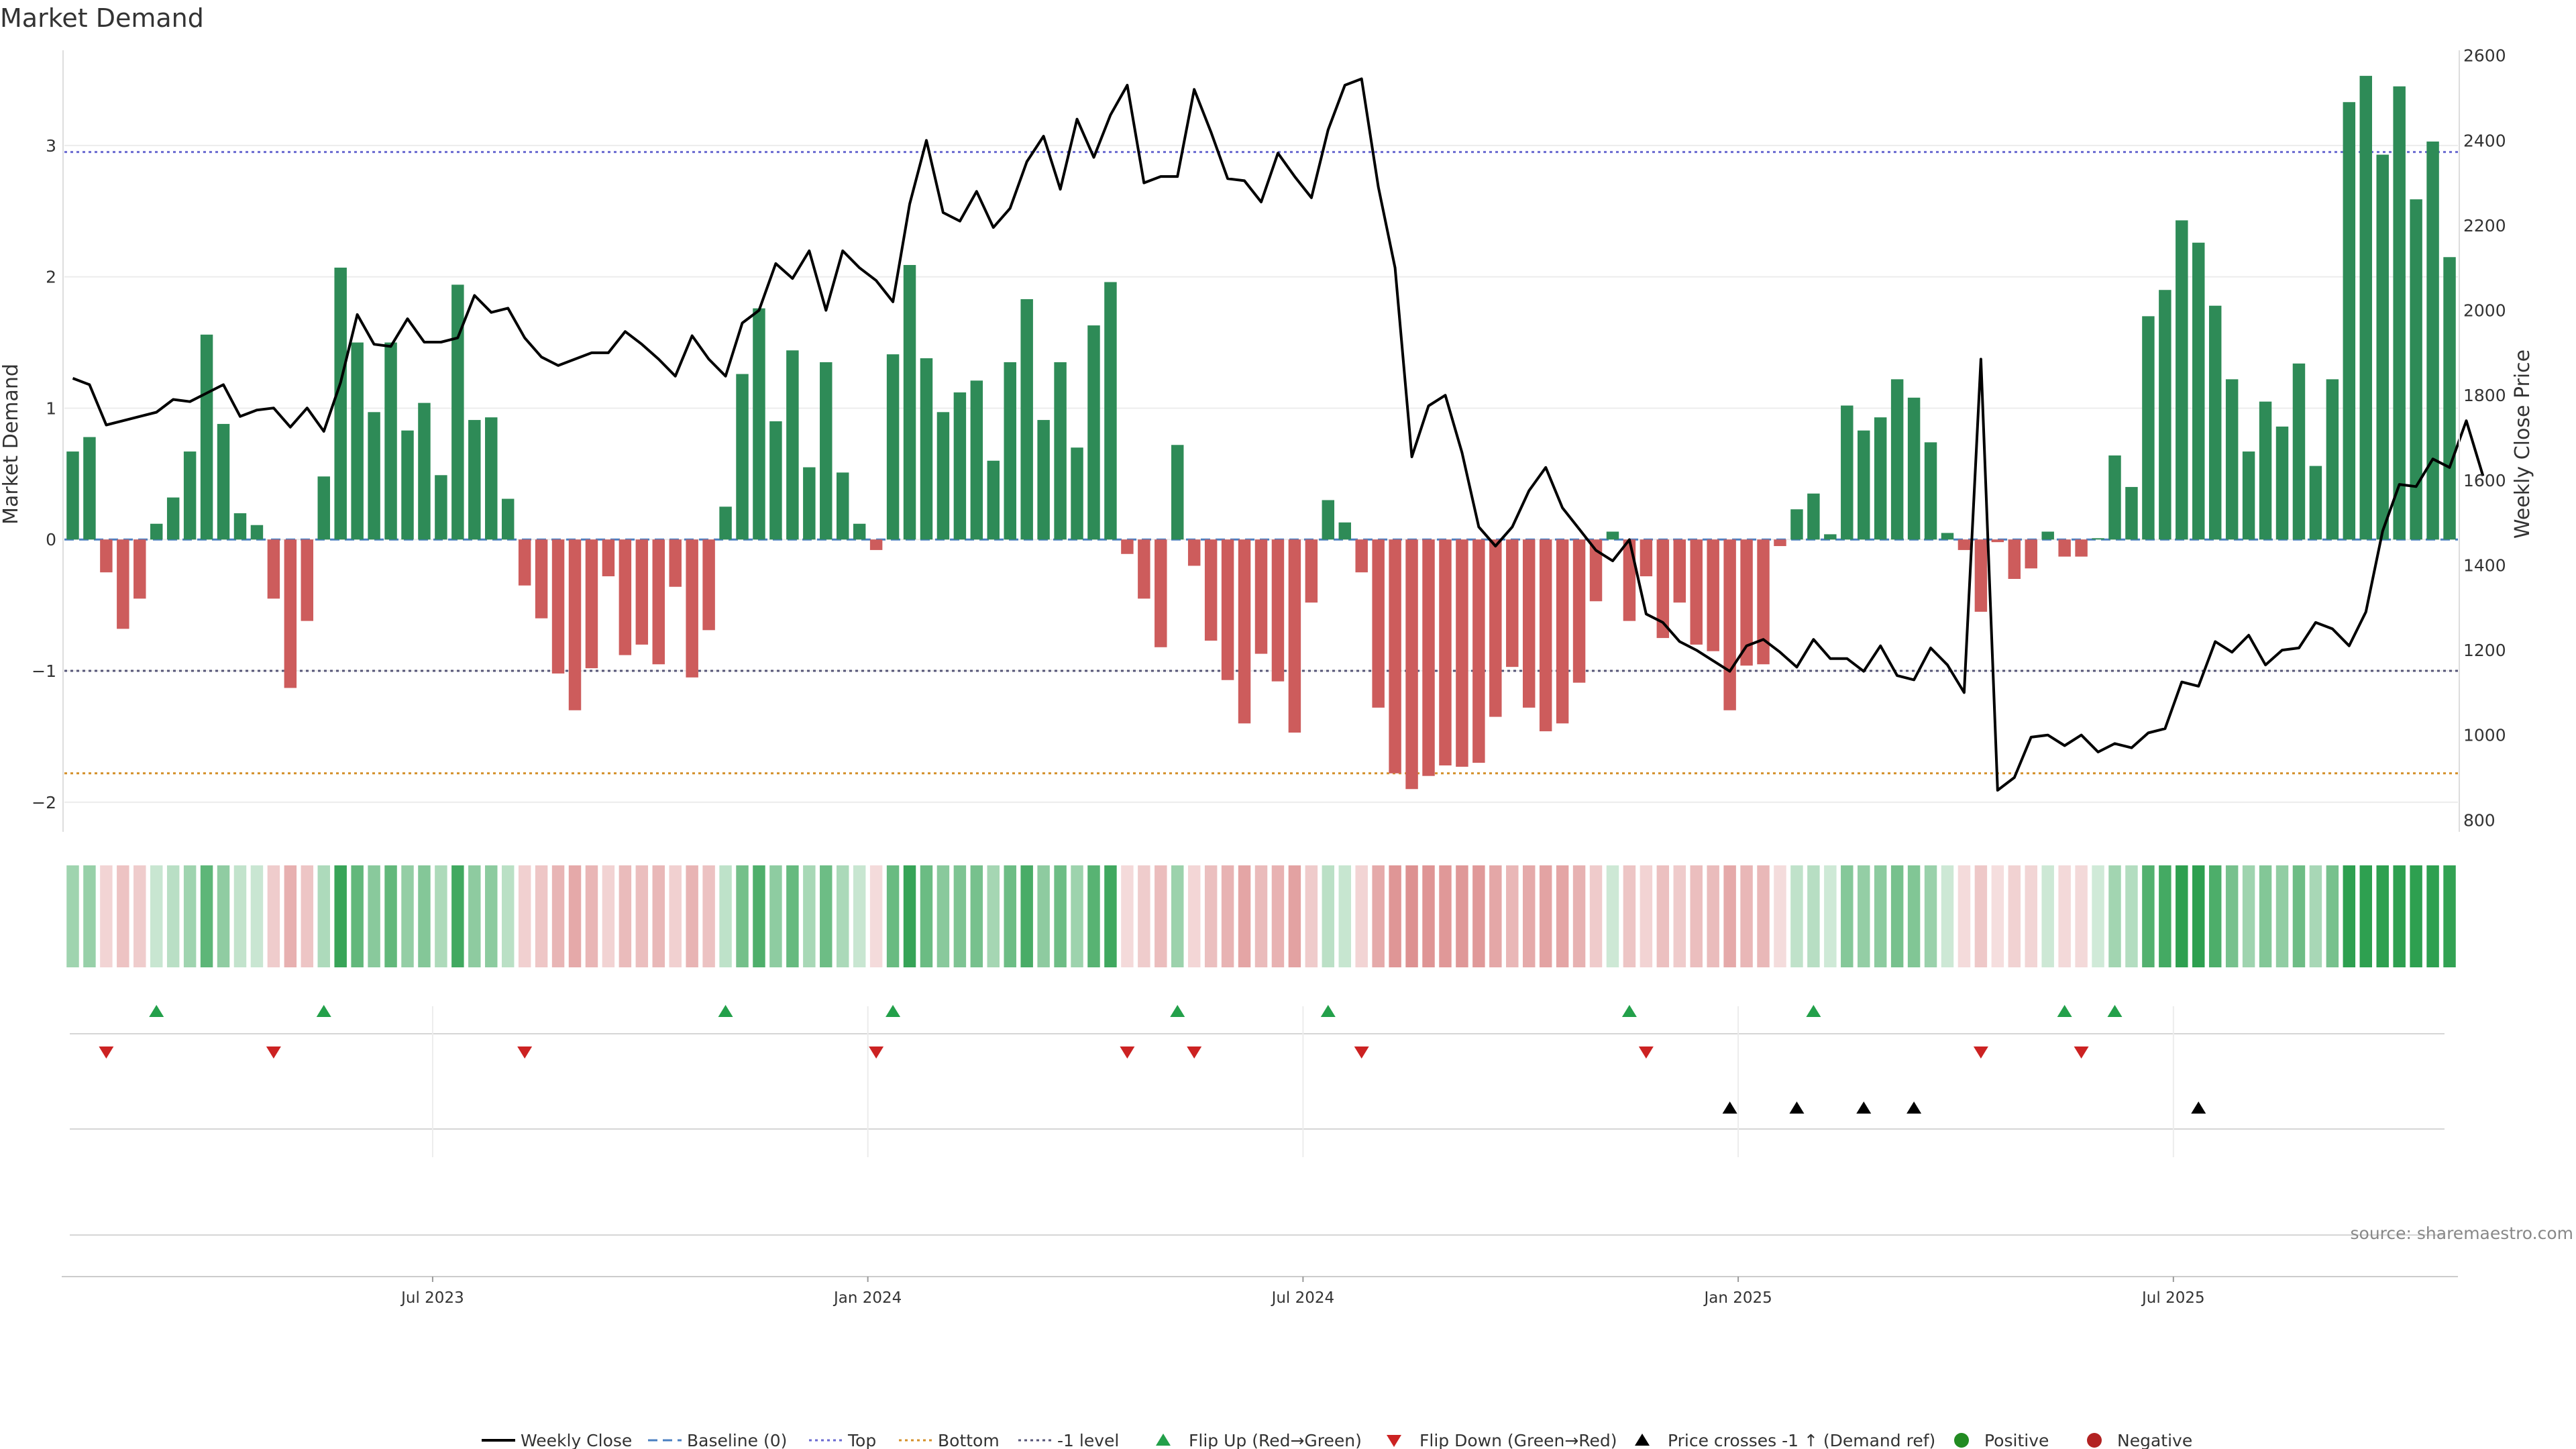  I want to click on left-tick-label: 2, so click(51, 277).